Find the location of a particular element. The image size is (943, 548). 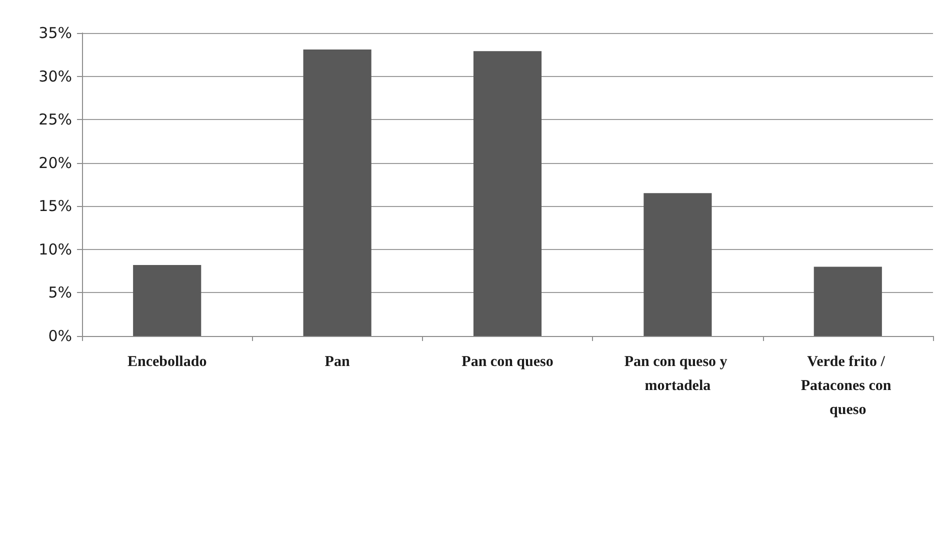

y-tick-label: 25% is located at coordinates (55, 119).